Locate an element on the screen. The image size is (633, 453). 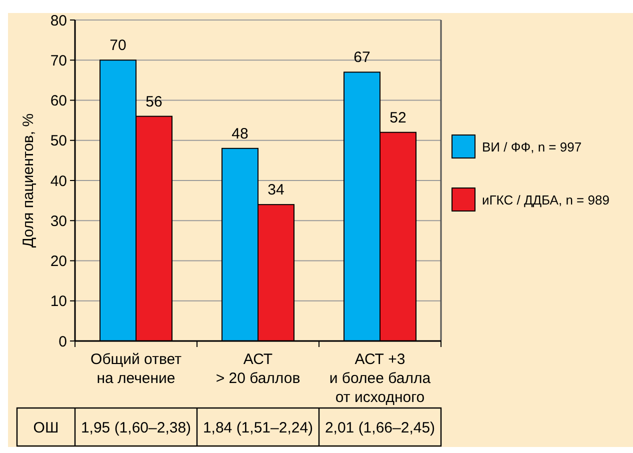
text: 1,95 (1,60–2,38) is located at coordinates (136, 427).